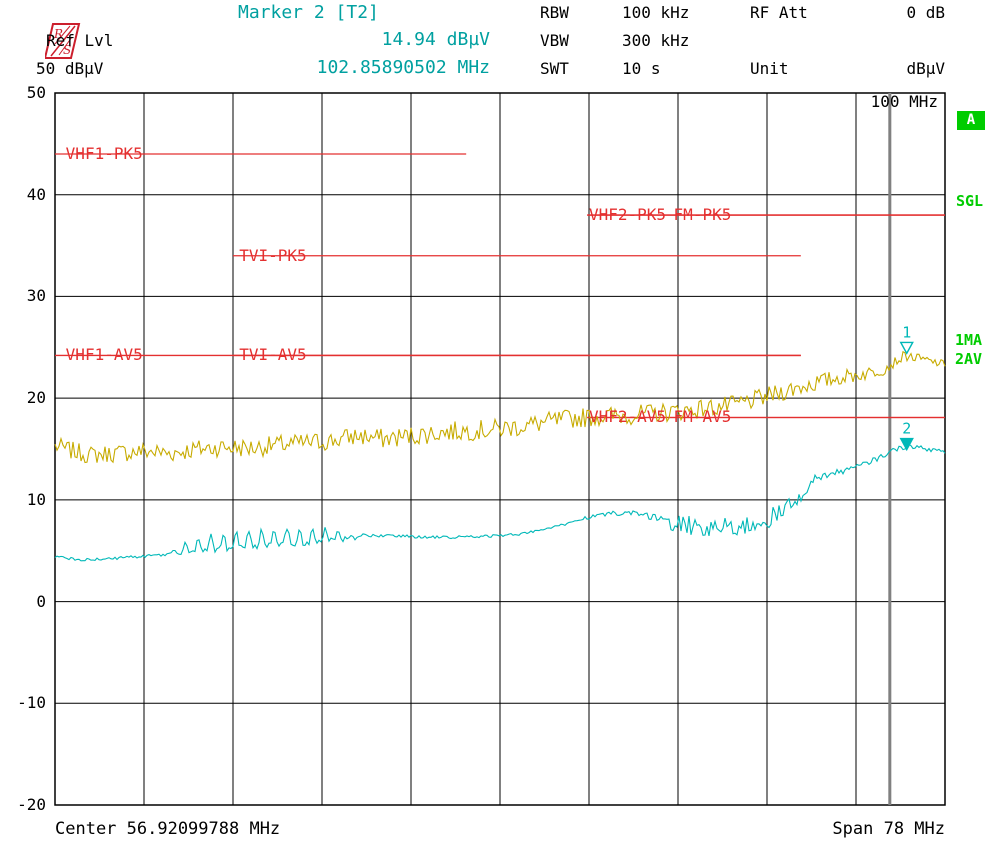 The width and height of the screenshot is (1000, 844). Describe the element at coordinates (36, 499) in the screenshot. I see `y-axis-tick-label: 10` at that location.